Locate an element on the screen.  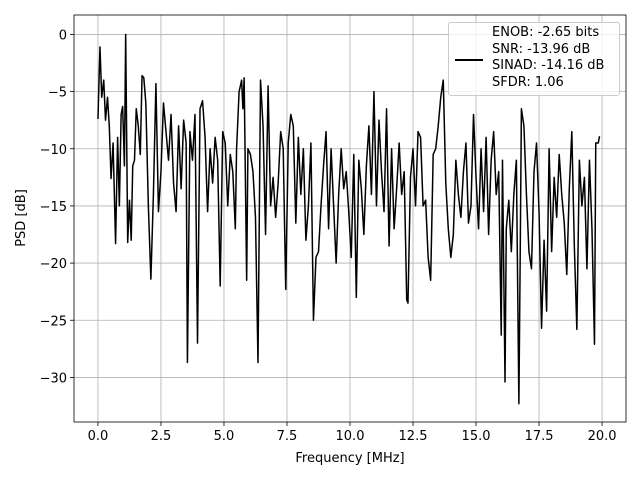
x-tick-label: 7.5 is located at coordinates (287, 436).